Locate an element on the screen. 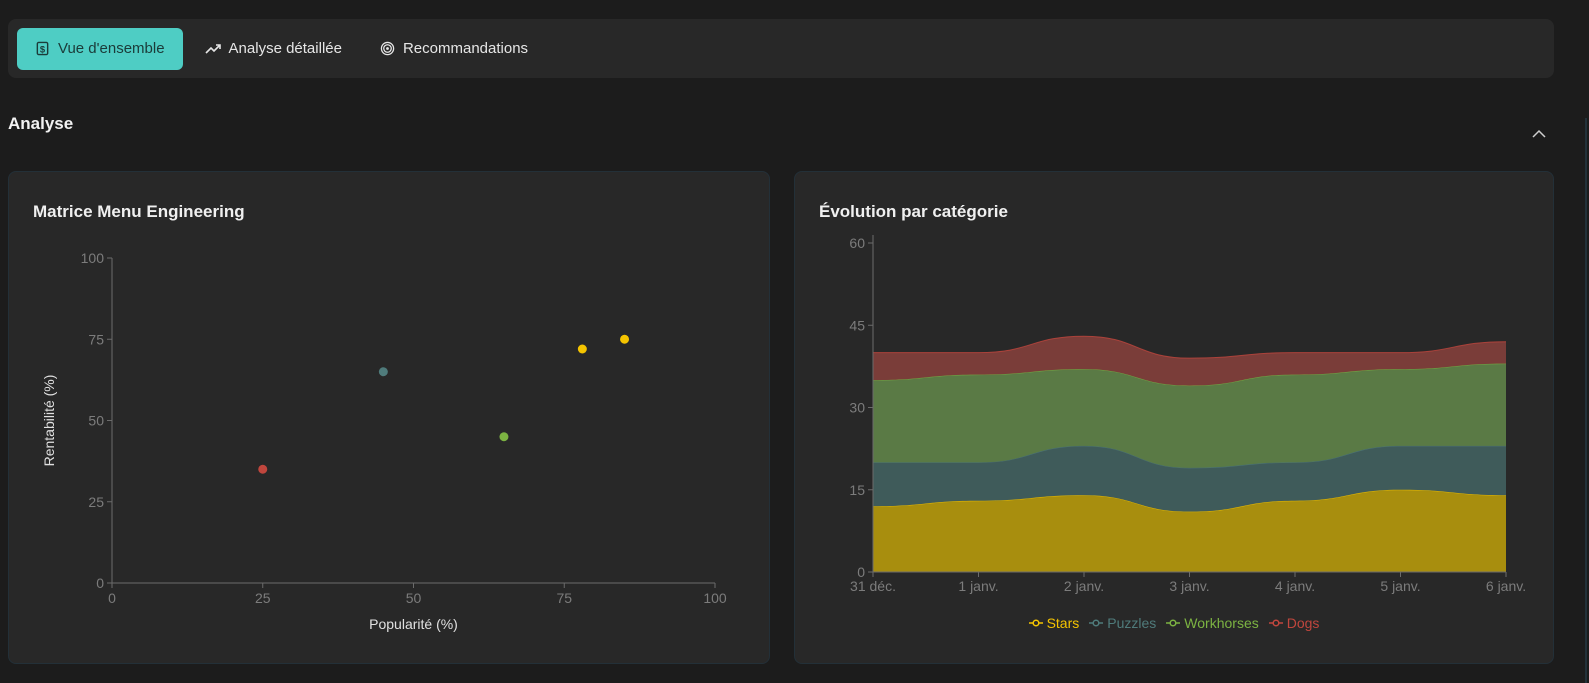 The image size is (1589, 683). tab-recommendations: Recommandations is located at coordinates (454, 49).